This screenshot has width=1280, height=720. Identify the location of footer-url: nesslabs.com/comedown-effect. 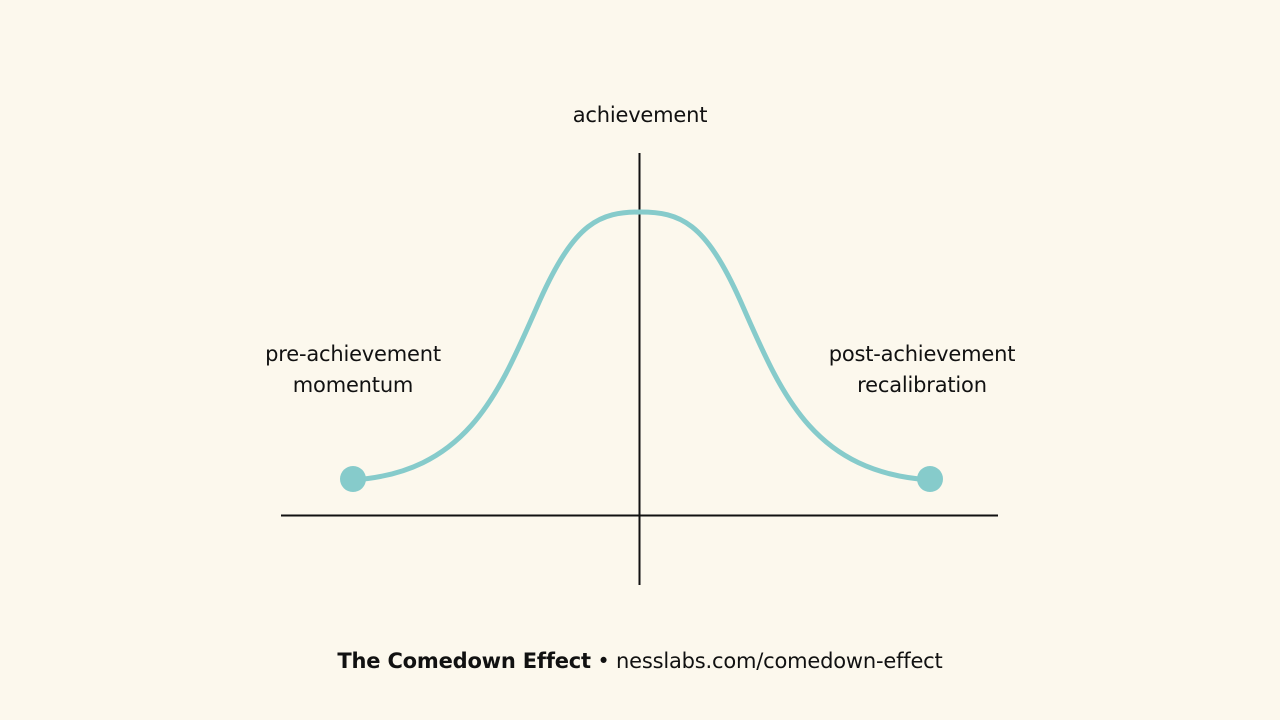
(779, 661).